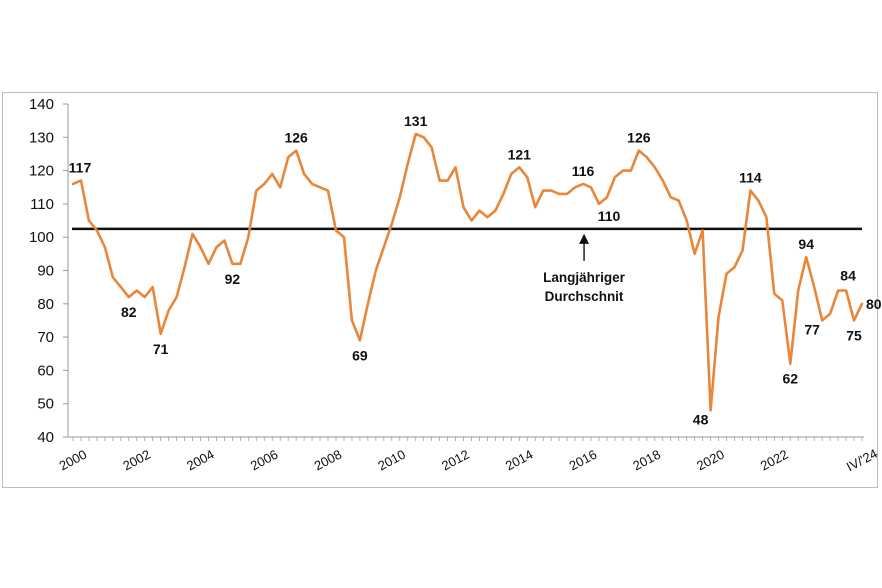 The image size is (882, 588). What do you see at coordinates (416, 121) in the screenshot?
I see `data-label: 131` at bounding box center [416, 121].